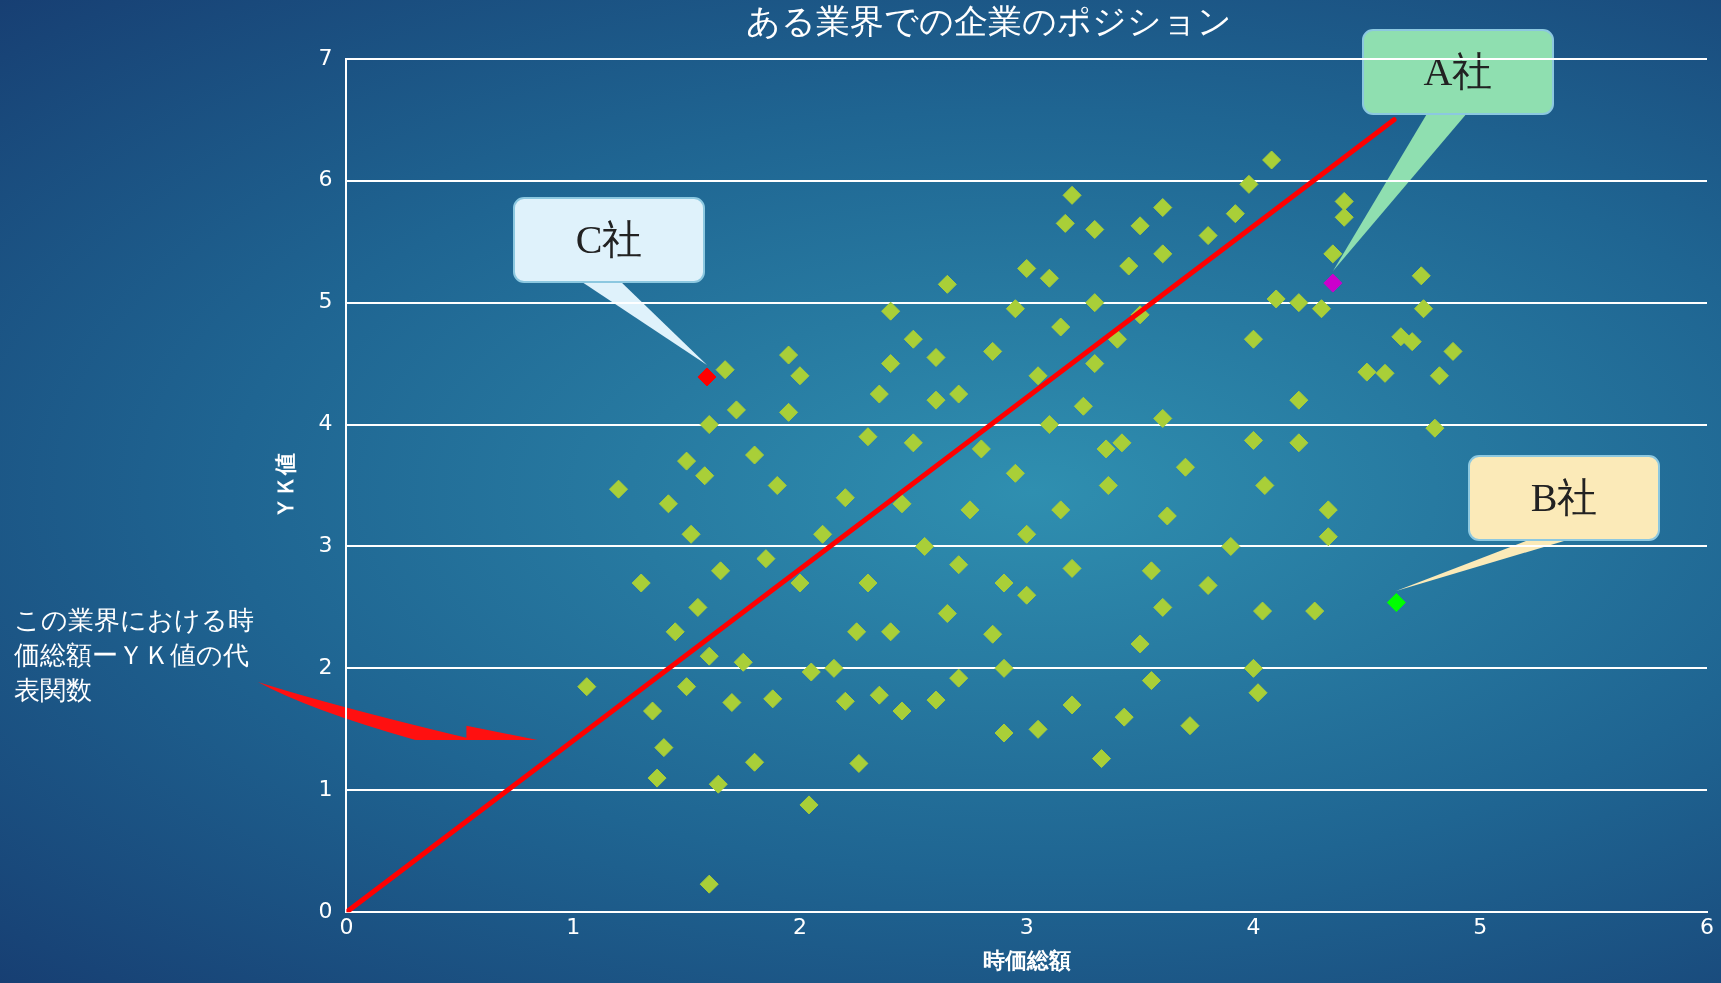  I want to click on chart-title: ある業界での企業のポジション, so click(988, 21).